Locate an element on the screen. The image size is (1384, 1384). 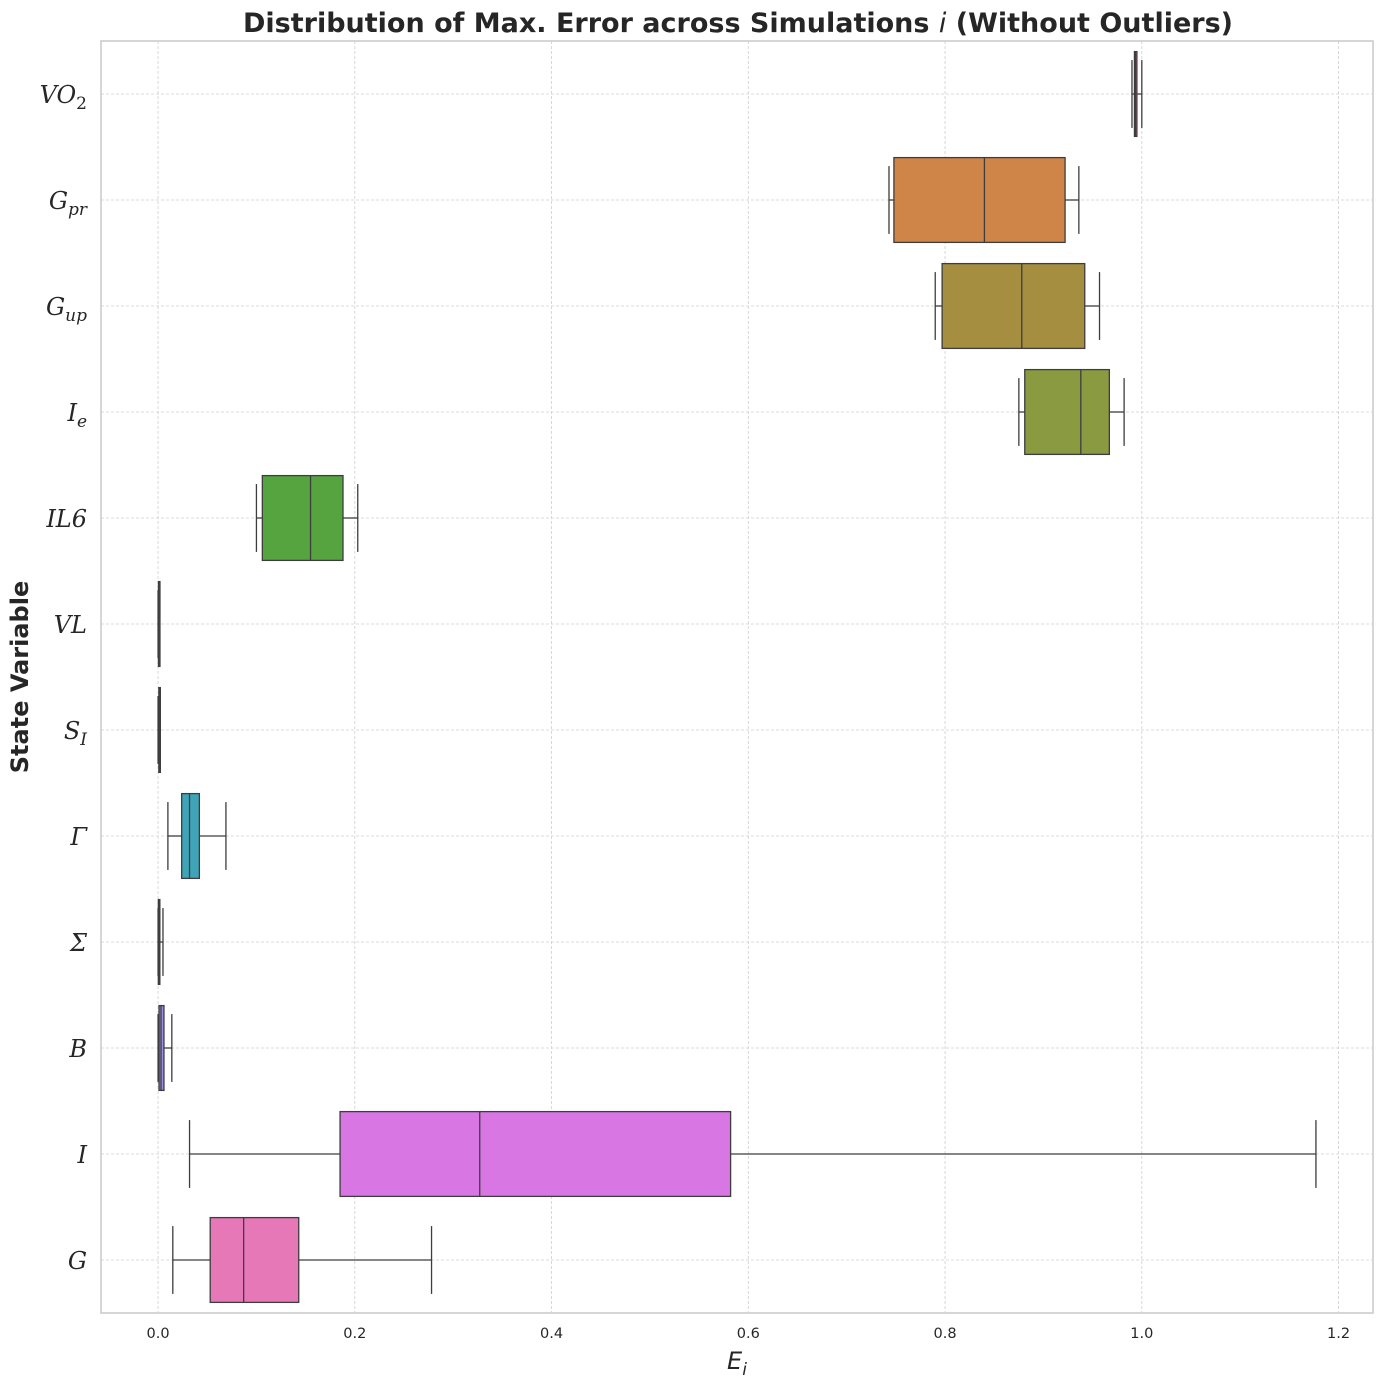
x-tick-labels: 0.0 0.2 0.4 0.6 0.8 1.0 1.2 is located at coordinates (749, 1334).